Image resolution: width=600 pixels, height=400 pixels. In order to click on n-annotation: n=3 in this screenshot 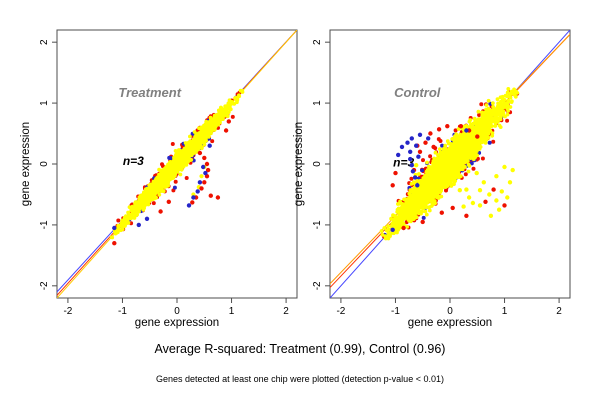, I will do `click(133, 161)`.